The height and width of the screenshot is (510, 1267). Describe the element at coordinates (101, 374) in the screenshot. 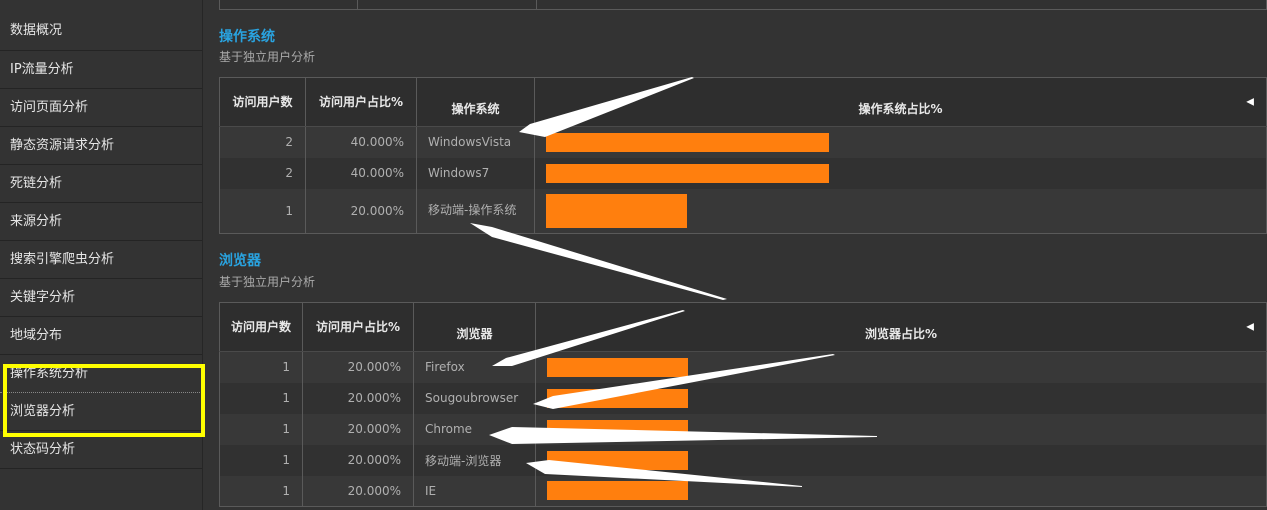

I see `sidebar-item-os: 操作系统分析` at that location.